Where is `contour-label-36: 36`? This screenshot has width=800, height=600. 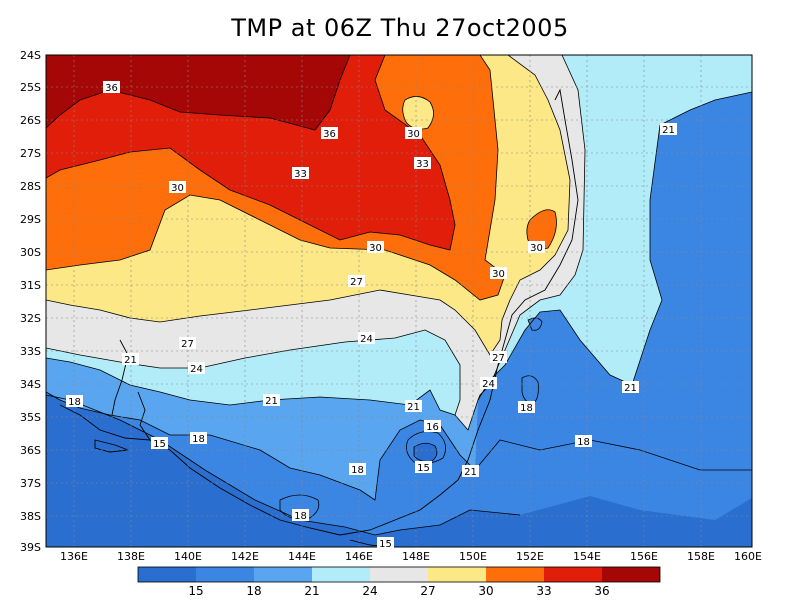 contour-label-36: 36 is located at coordinates (329, 133).